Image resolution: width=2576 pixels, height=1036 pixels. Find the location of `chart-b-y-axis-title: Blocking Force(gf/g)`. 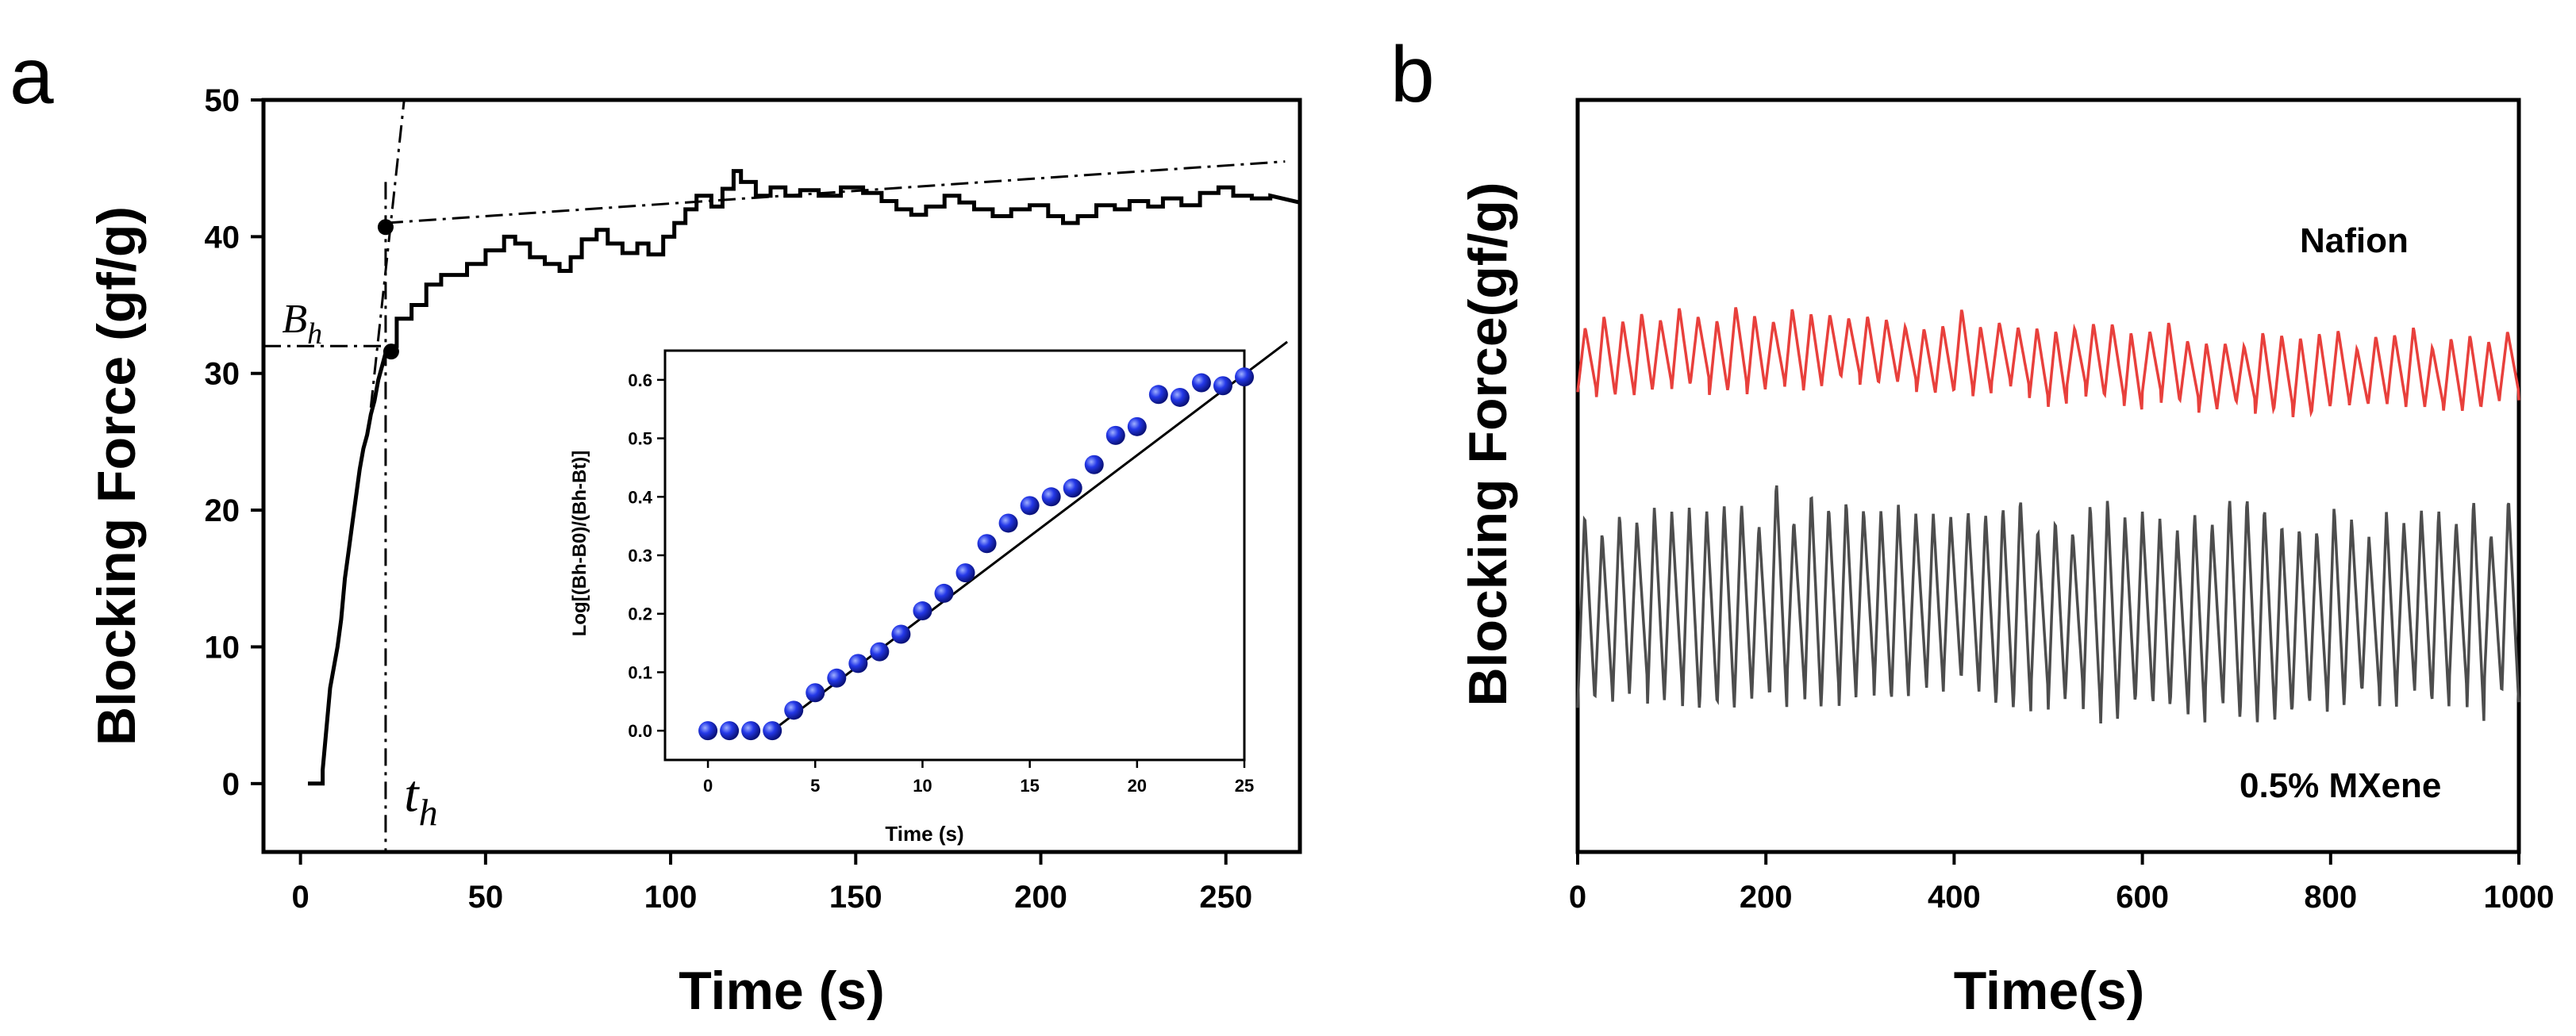

chart-b-y-axis-title: Blocking Force(gf/g) is located at coordinates (1488, 444).